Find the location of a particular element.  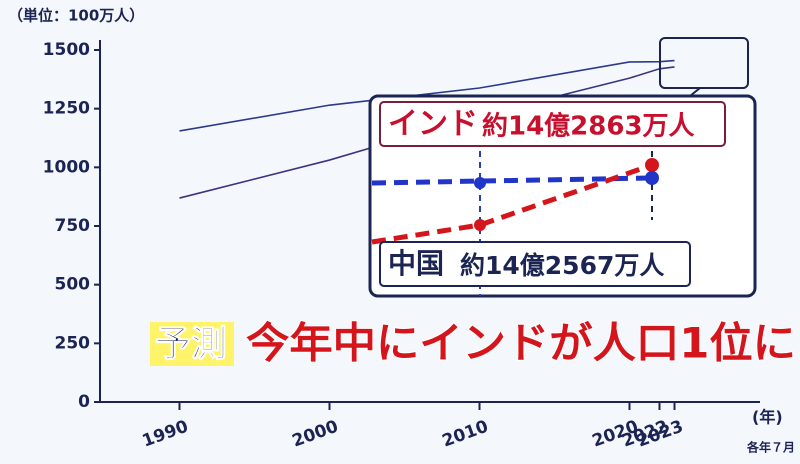

x-tick-label: 2010 is located at coordinates (465, 434).